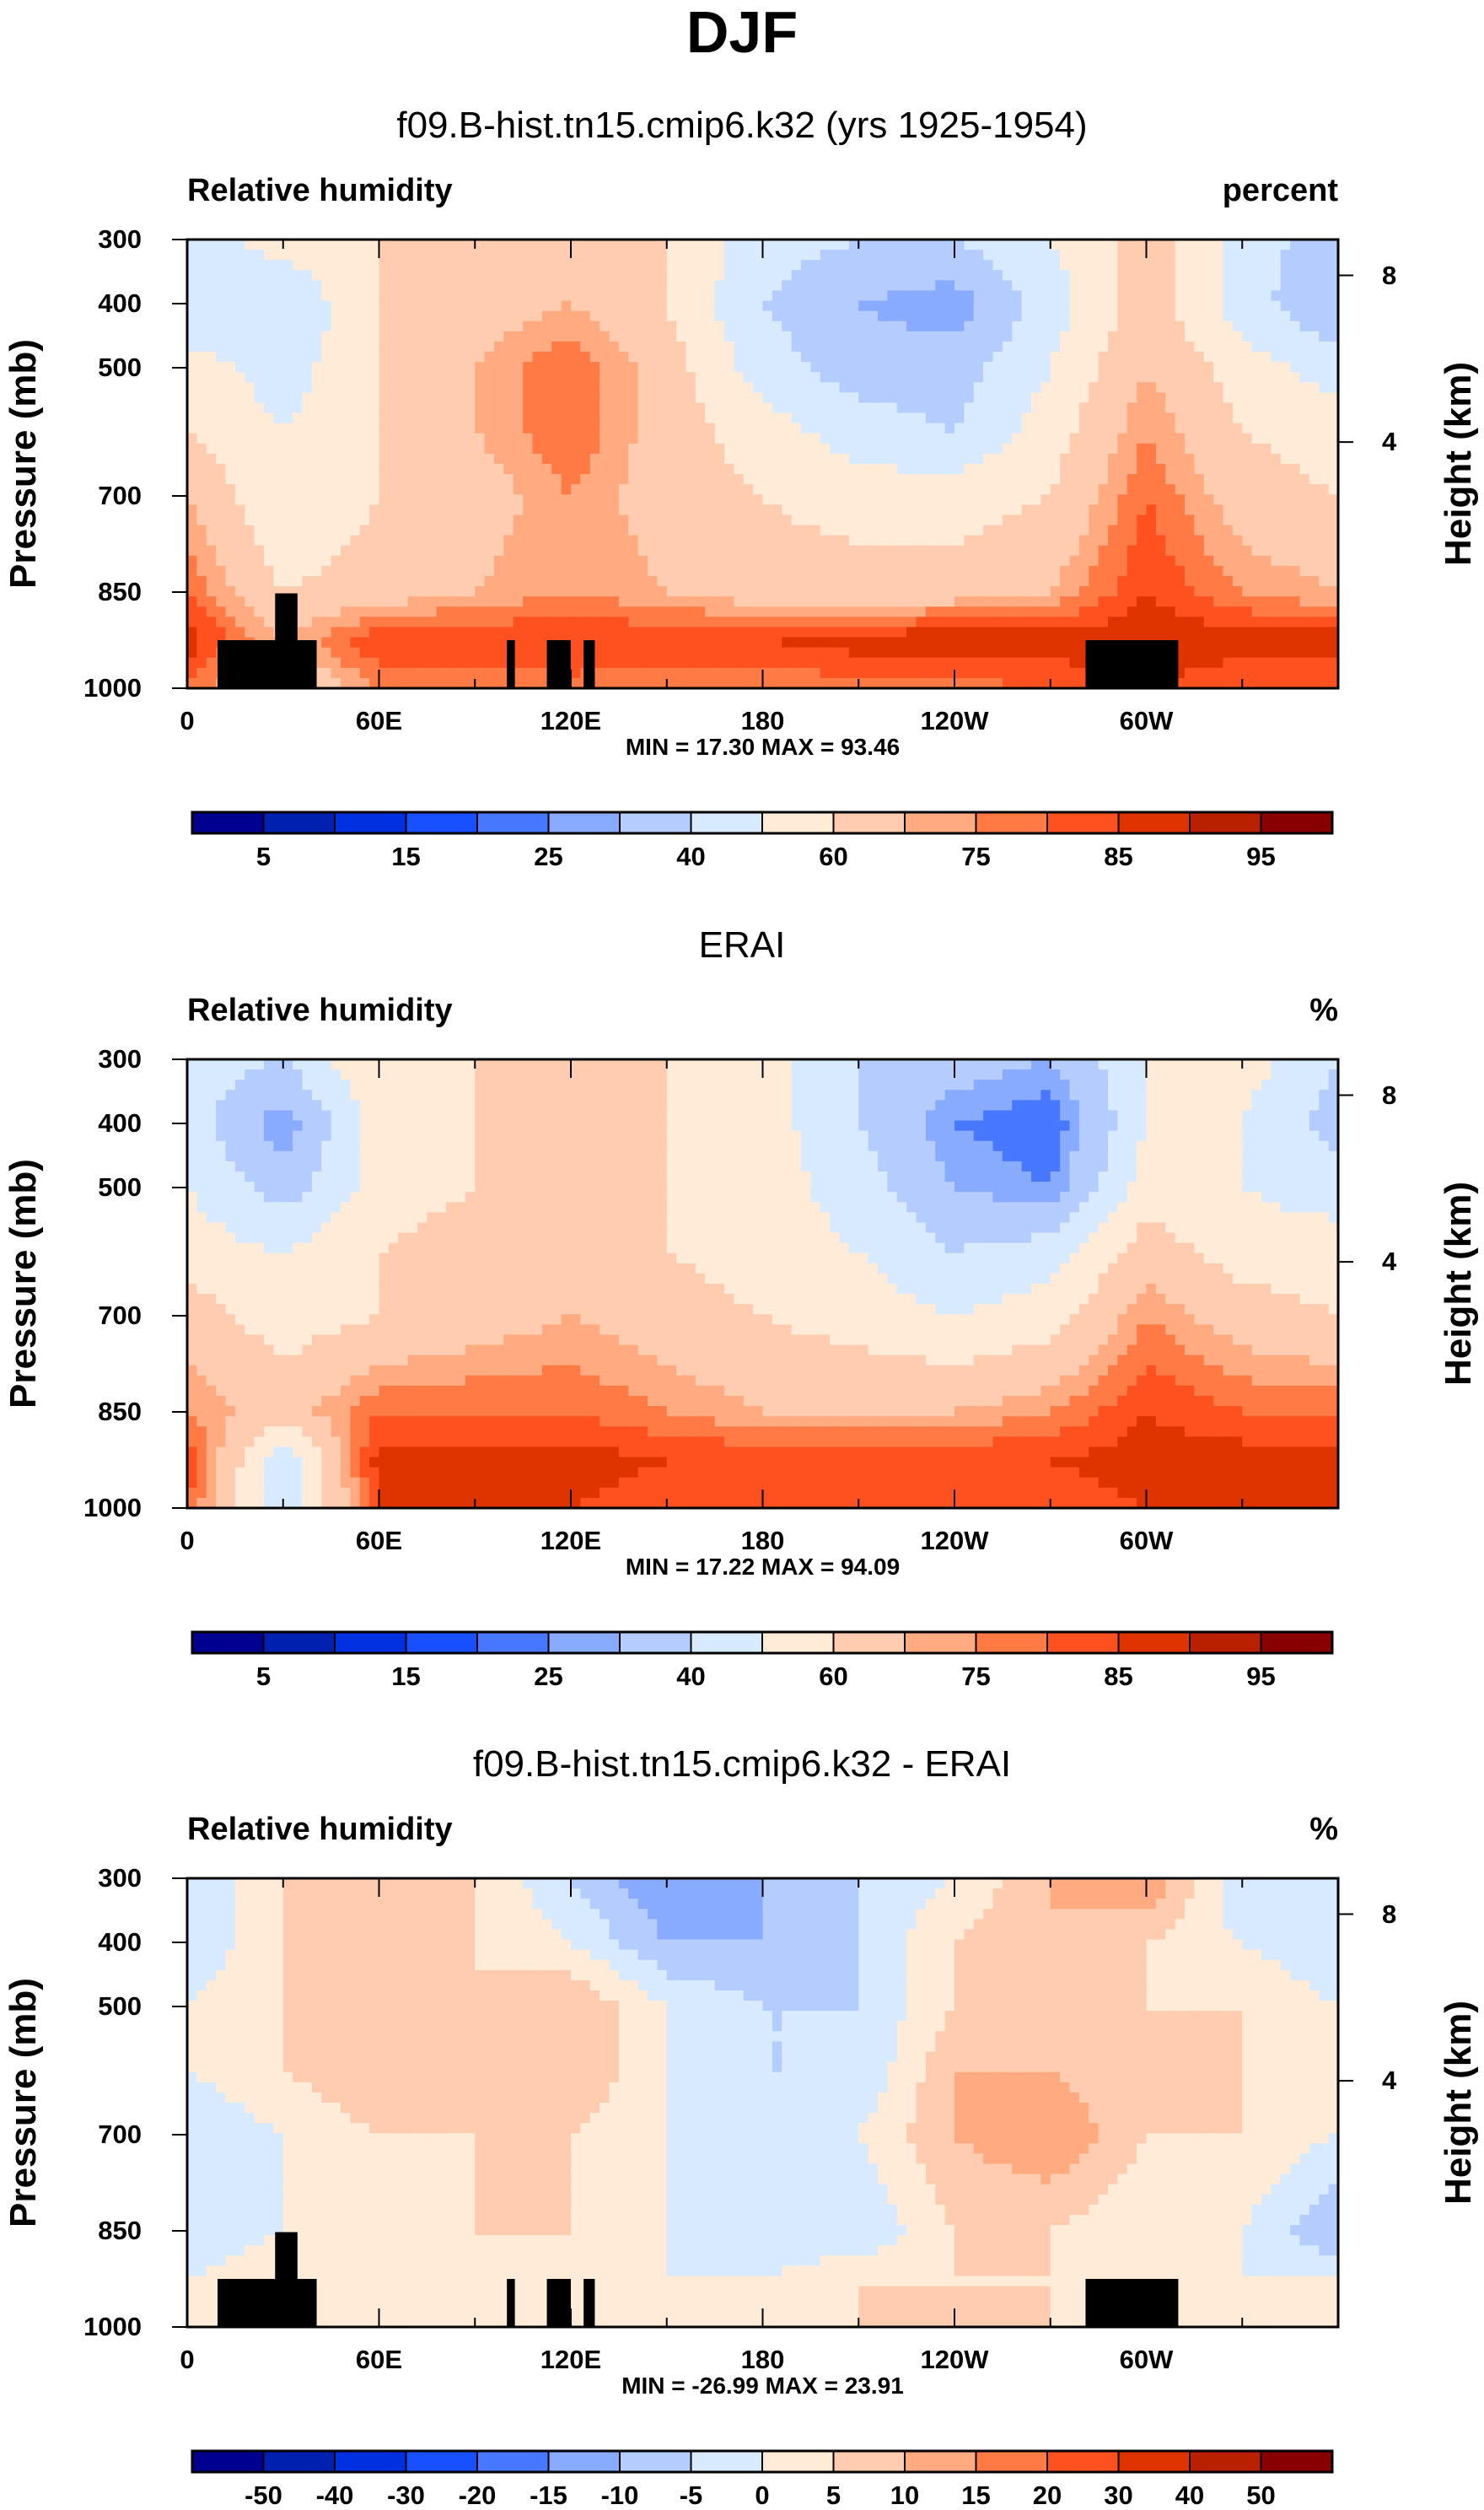  I want to click on min-max-label: MIN = 17.30 MAX = 93.46, so click(763, 747).